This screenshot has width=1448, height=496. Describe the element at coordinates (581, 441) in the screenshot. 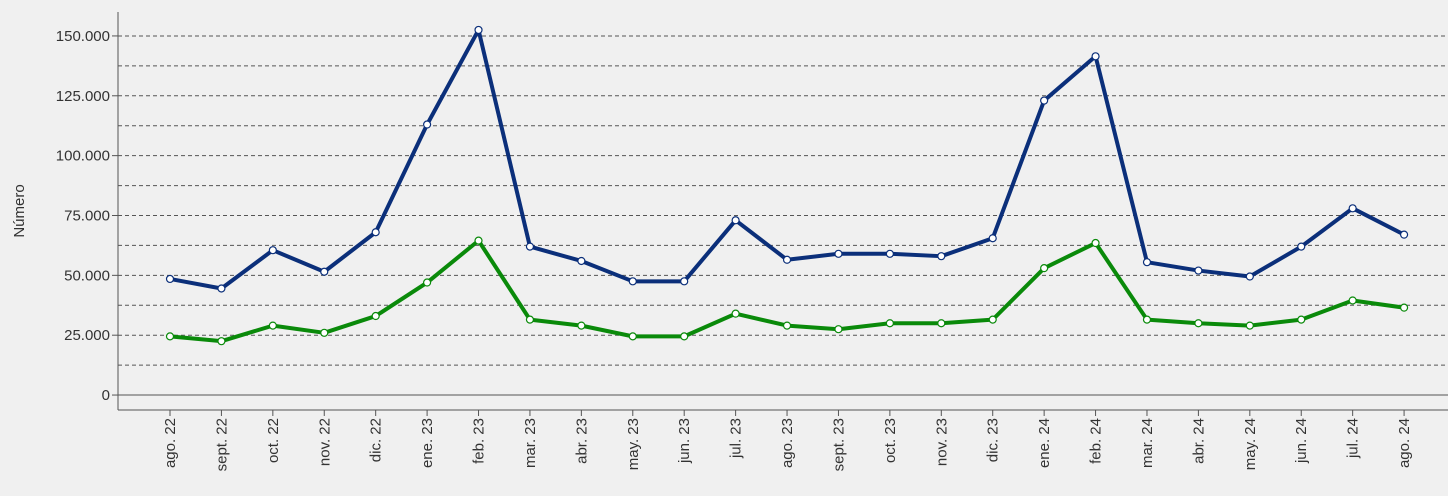

I see `x-tick-label: abr. 23` at that location.